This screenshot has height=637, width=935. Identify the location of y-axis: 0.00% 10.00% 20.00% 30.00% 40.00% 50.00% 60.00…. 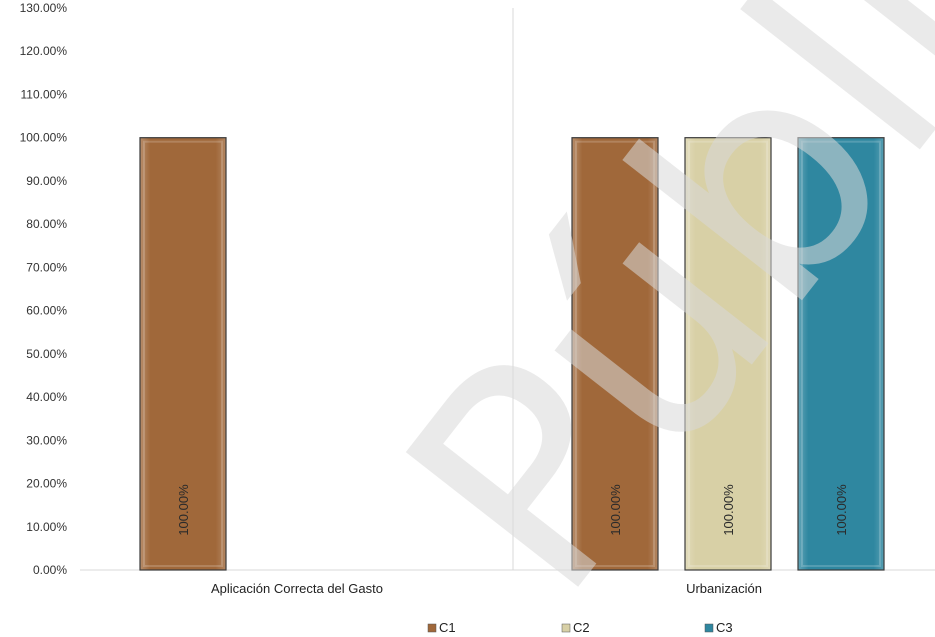
(44, 289).